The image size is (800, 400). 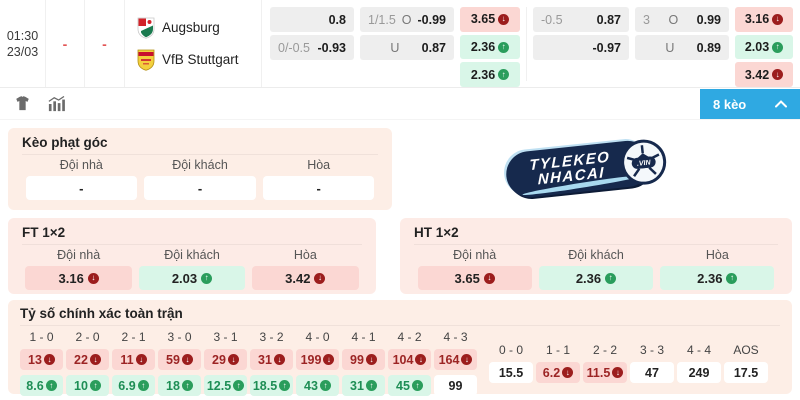 I want to click on corner-home-cell: -, so click(x=81, y=188).